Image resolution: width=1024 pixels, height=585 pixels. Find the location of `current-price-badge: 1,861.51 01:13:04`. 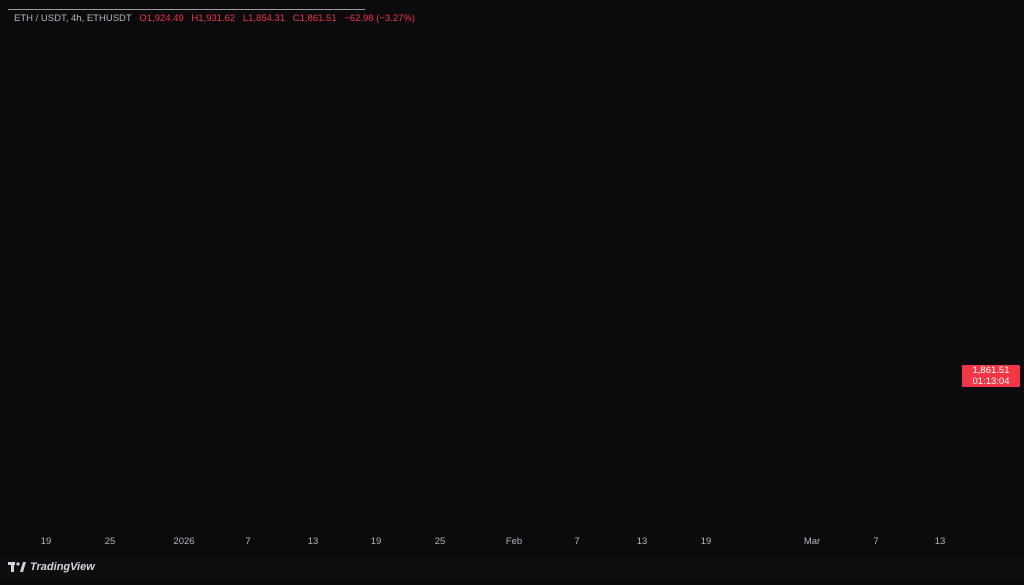

current-price-badge: 1,861.51 01:13:04 is located at coordinates (991, 376).